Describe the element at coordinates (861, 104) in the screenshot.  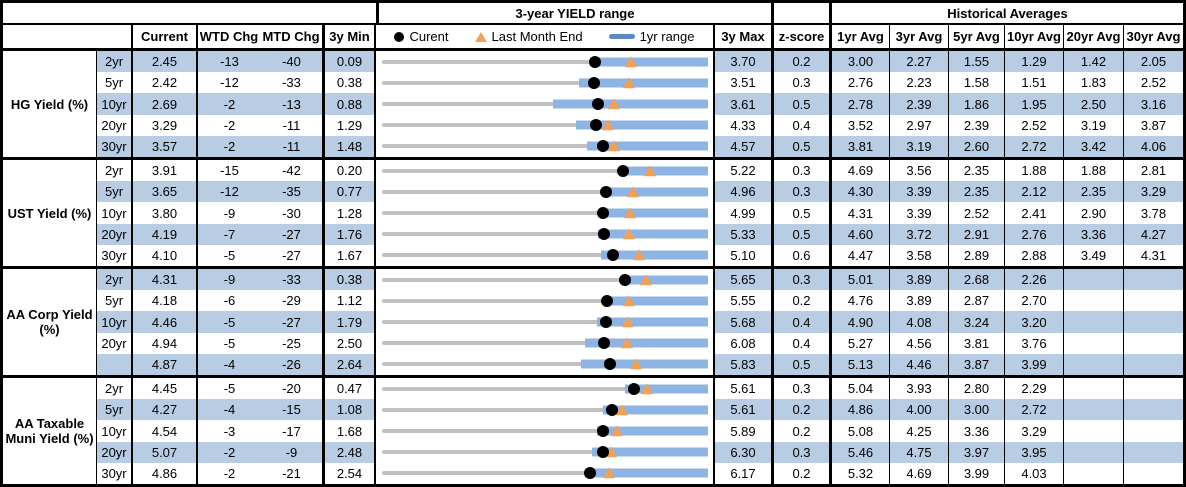
I see `1yr-avg-cell: 2.78` at that location.